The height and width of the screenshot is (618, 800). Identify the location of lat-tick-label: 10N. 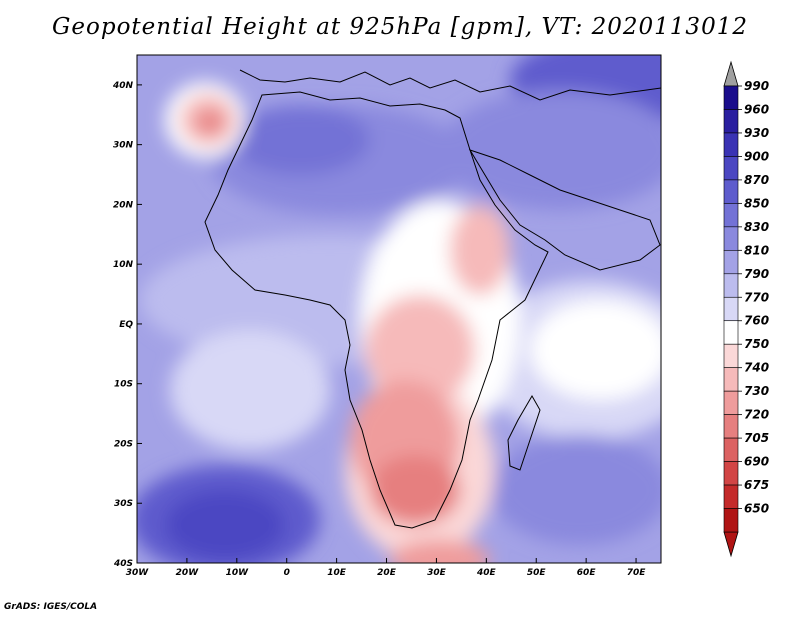
(123, 265).